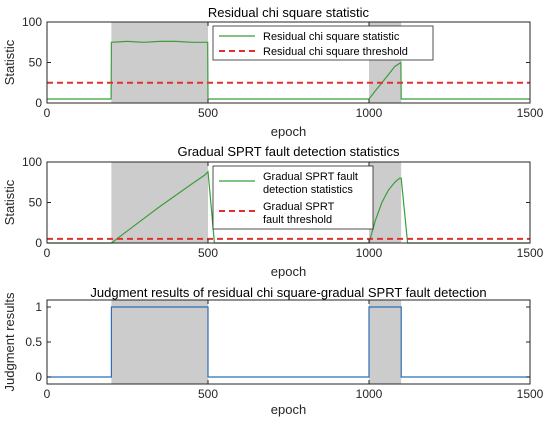 This screenshot has width=550, height=427. I want to click on chart-title: Residual chi square statistic, so click(289, 12).